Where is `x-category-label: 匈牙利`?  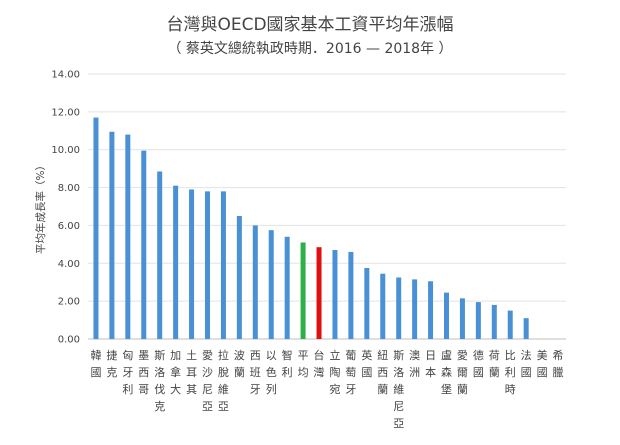 x-category-label: 匈牙利 is located at coordinates (127, 372).